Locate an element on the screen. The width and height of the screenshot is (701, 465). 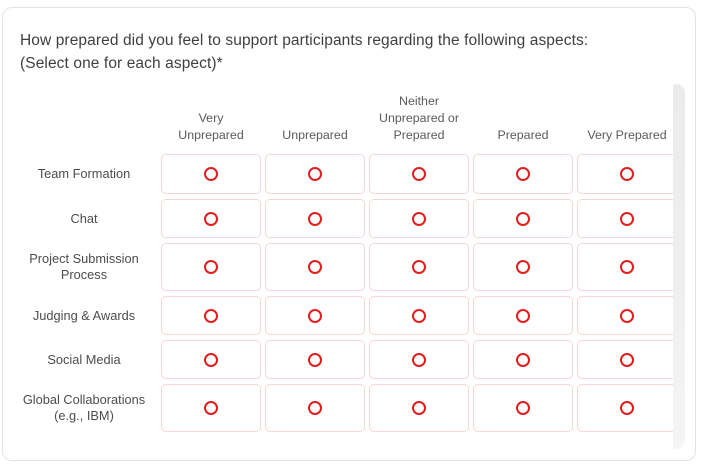
matrix-cell-r1-c4 is located at coordinates (523, 174).